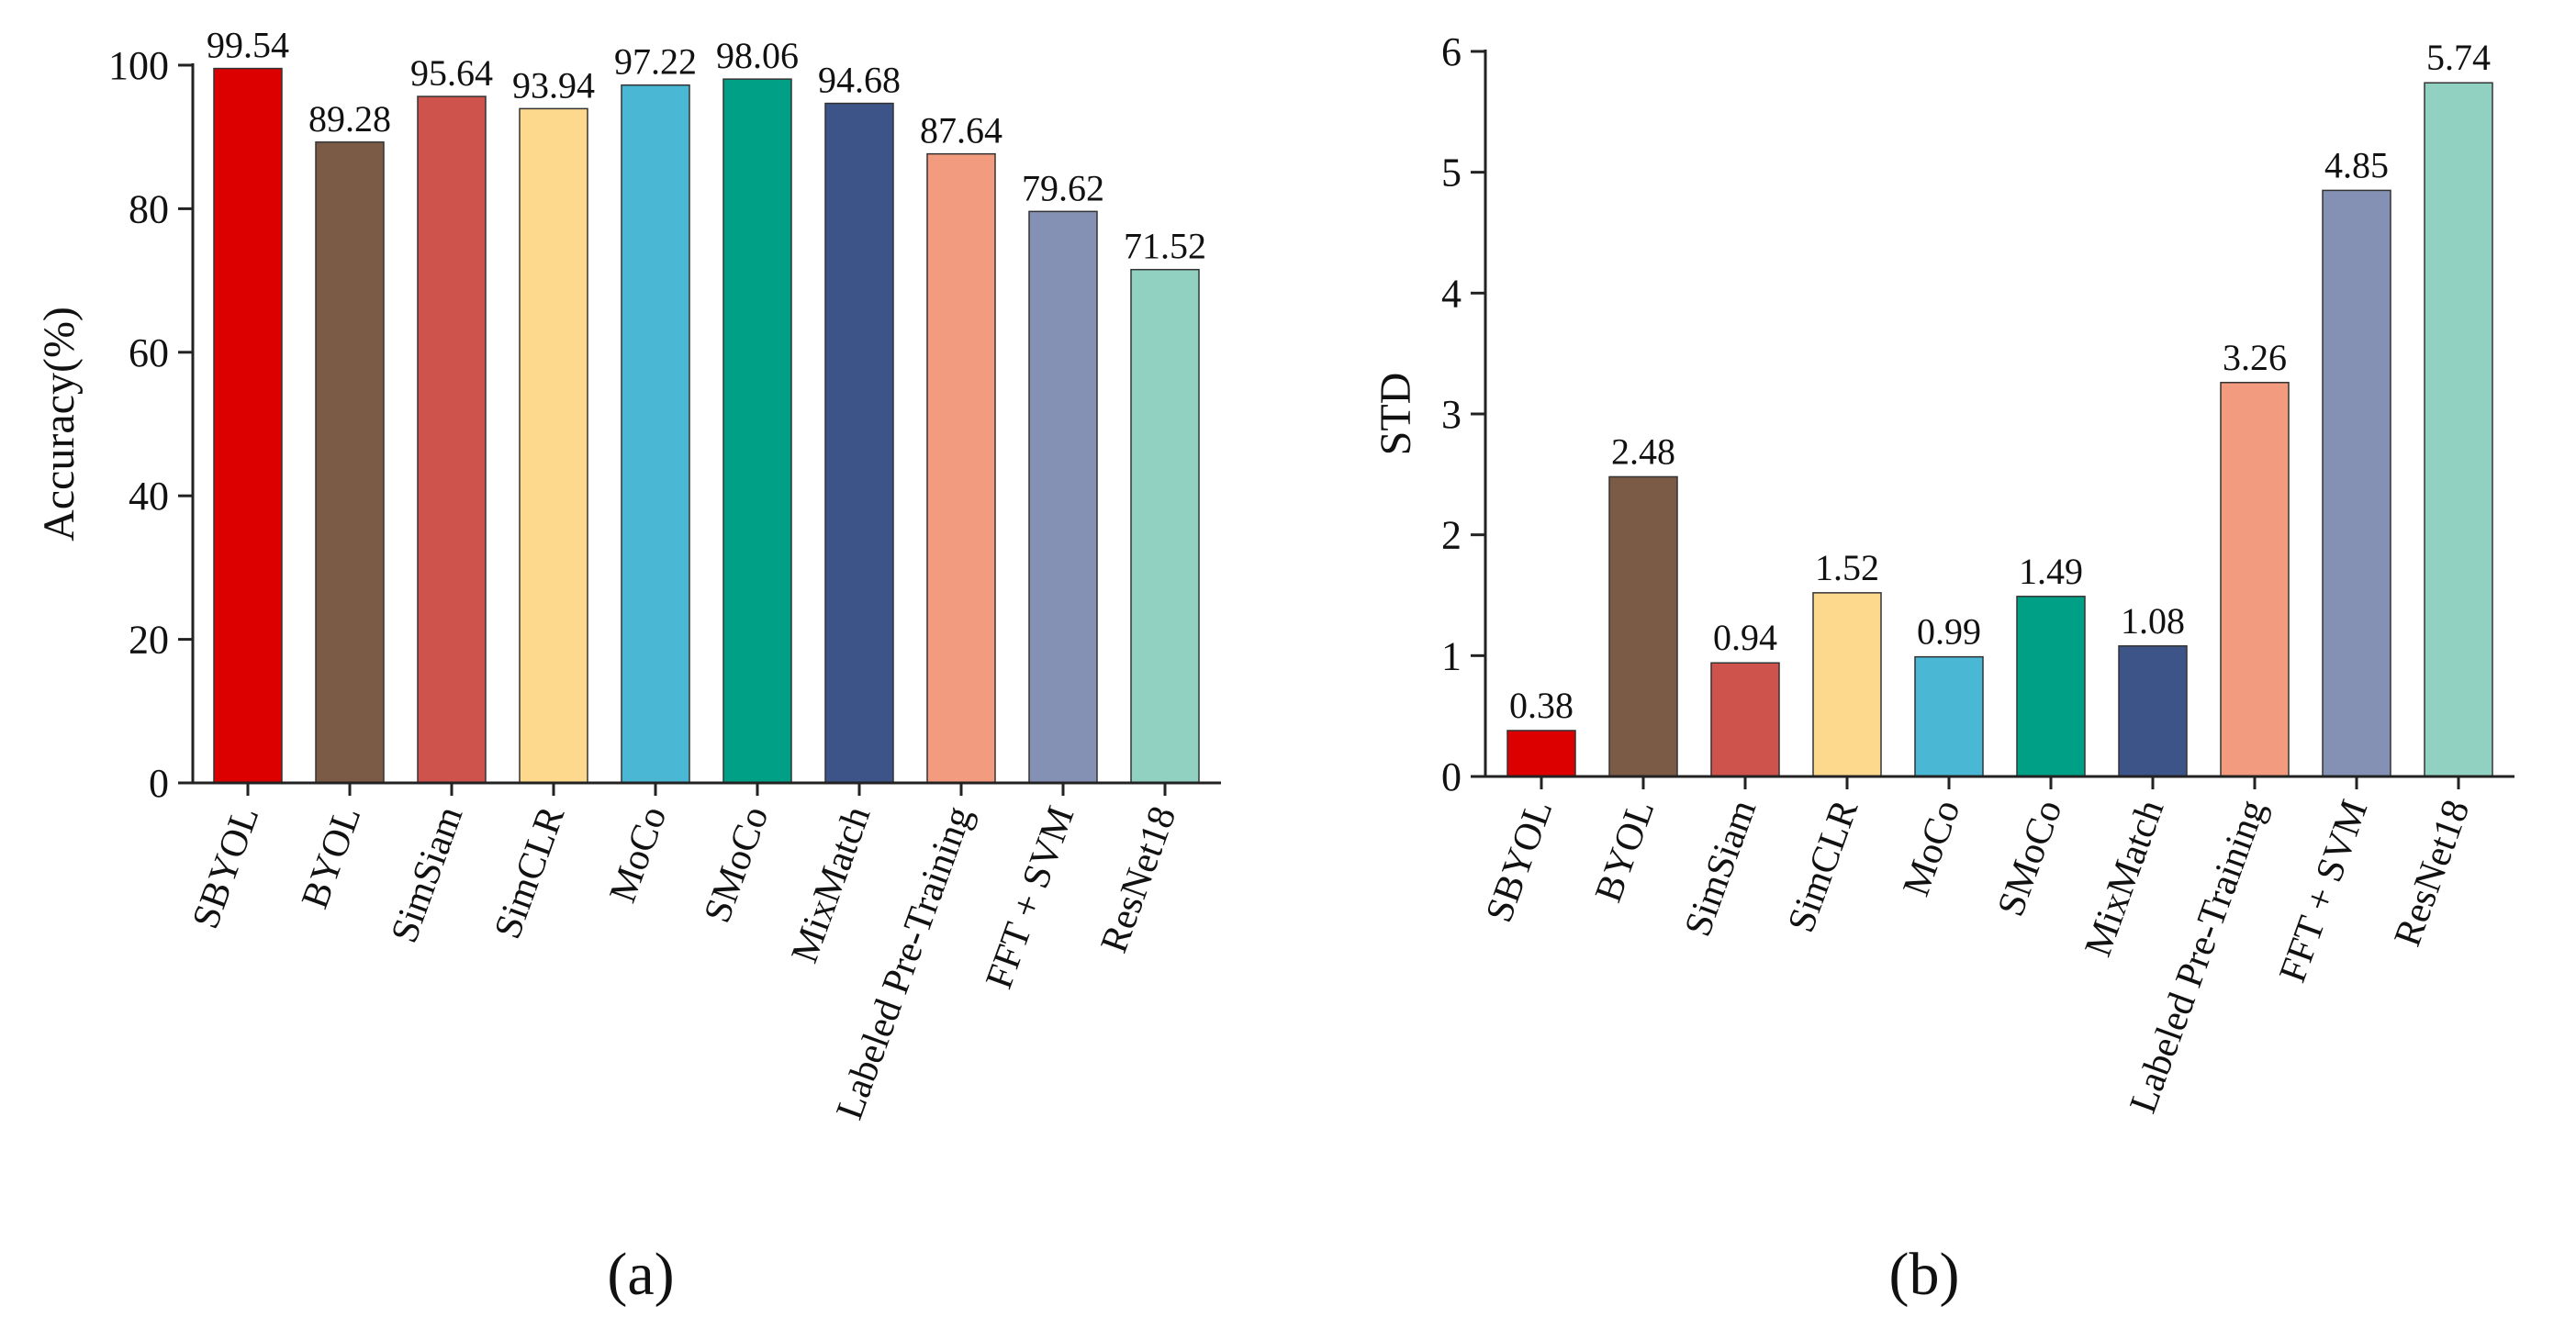 The width and height of the screenshot is (2576, 1318). What do you see at coordinates (59, 424) in the screenshot?
I see `y-axis-label: Accuracy(%)` at bounding box center [59, 424].